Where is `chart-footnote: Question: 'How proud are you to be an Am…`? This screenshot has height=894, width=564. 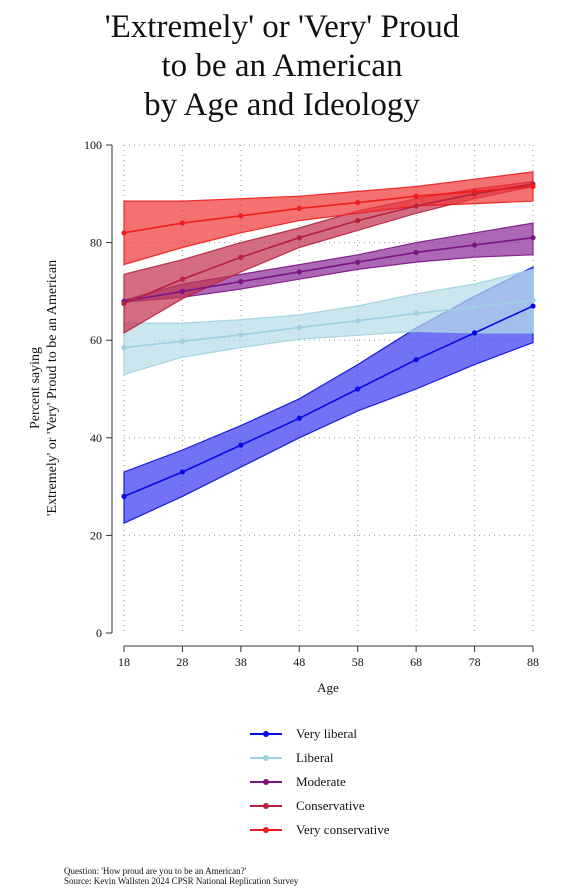
chart-footnote: Question: 'How proud are you to be an Am… is located at coordinates (181, 876).